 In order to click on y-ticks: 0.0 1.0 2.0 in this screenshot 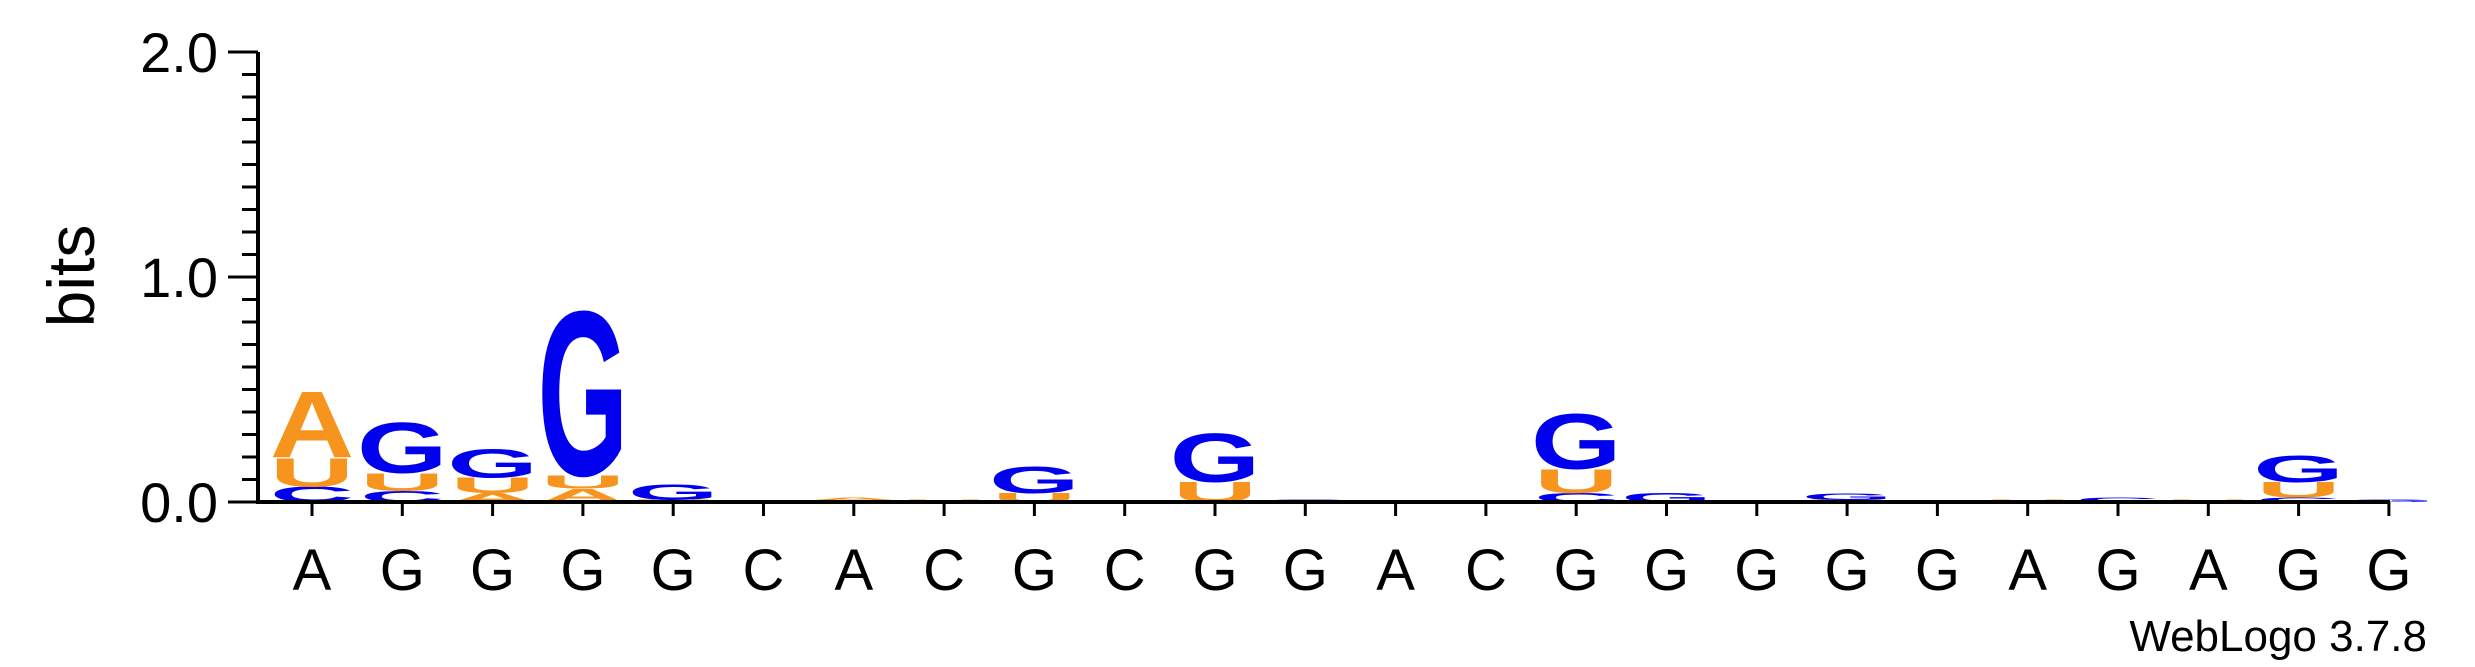, I will do `click(199, 277)`.